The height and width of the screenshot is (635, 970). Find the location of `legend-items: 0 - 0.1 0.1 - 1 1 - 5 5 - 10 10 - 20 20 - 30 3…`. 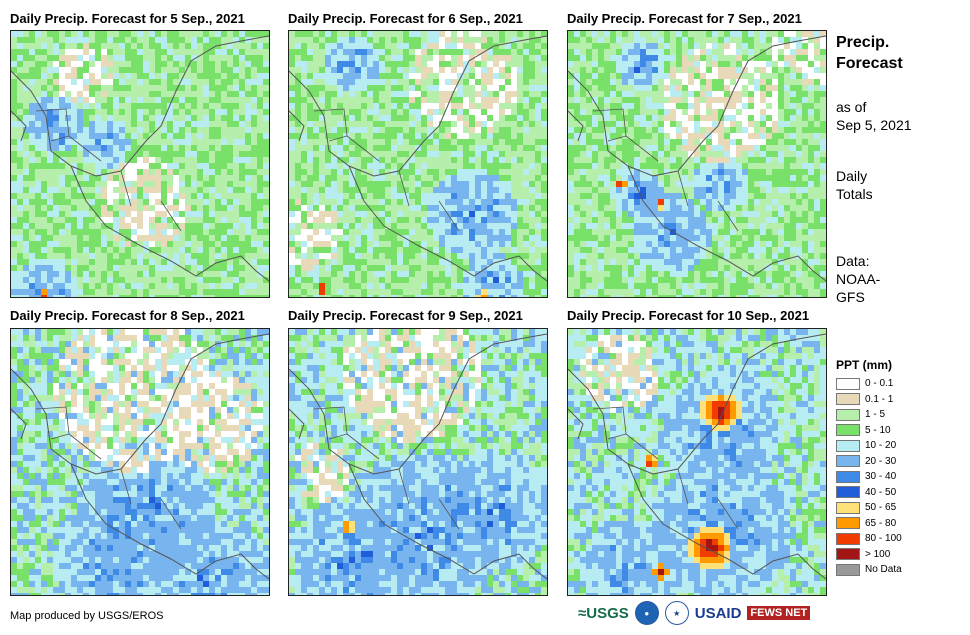

legend-items: 0 - 0.1 0.1 - 1 1 - 5 5 - 10 10 - 20 20 - 30 3… is located at coordinates (869, 477).